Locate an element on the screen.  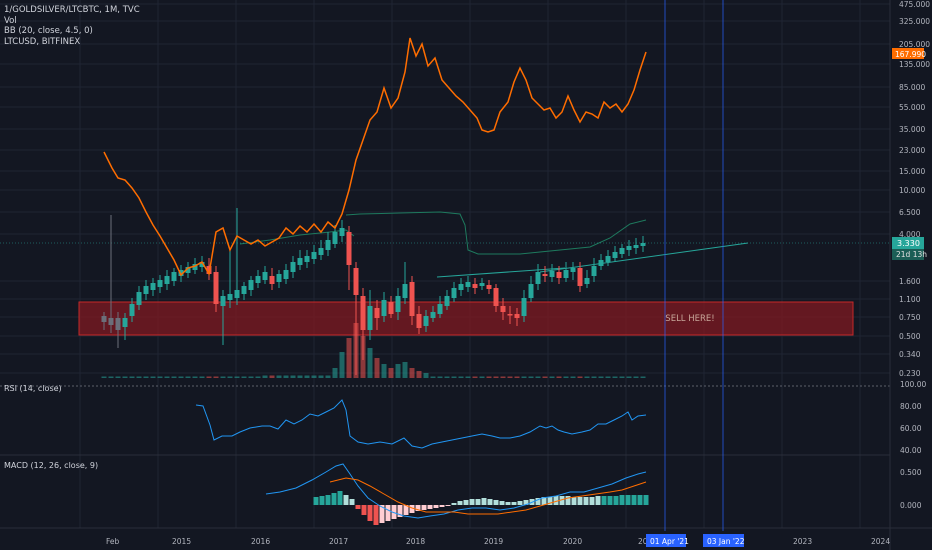
trendline-upper is located at coordinates (501, 272).